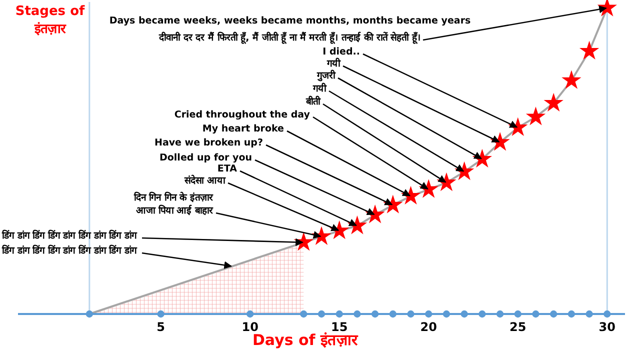 The height and width of the screenshot is (354, 630). I want to click on annotation: आजा पिया आई बाहार, so click(175, 210).